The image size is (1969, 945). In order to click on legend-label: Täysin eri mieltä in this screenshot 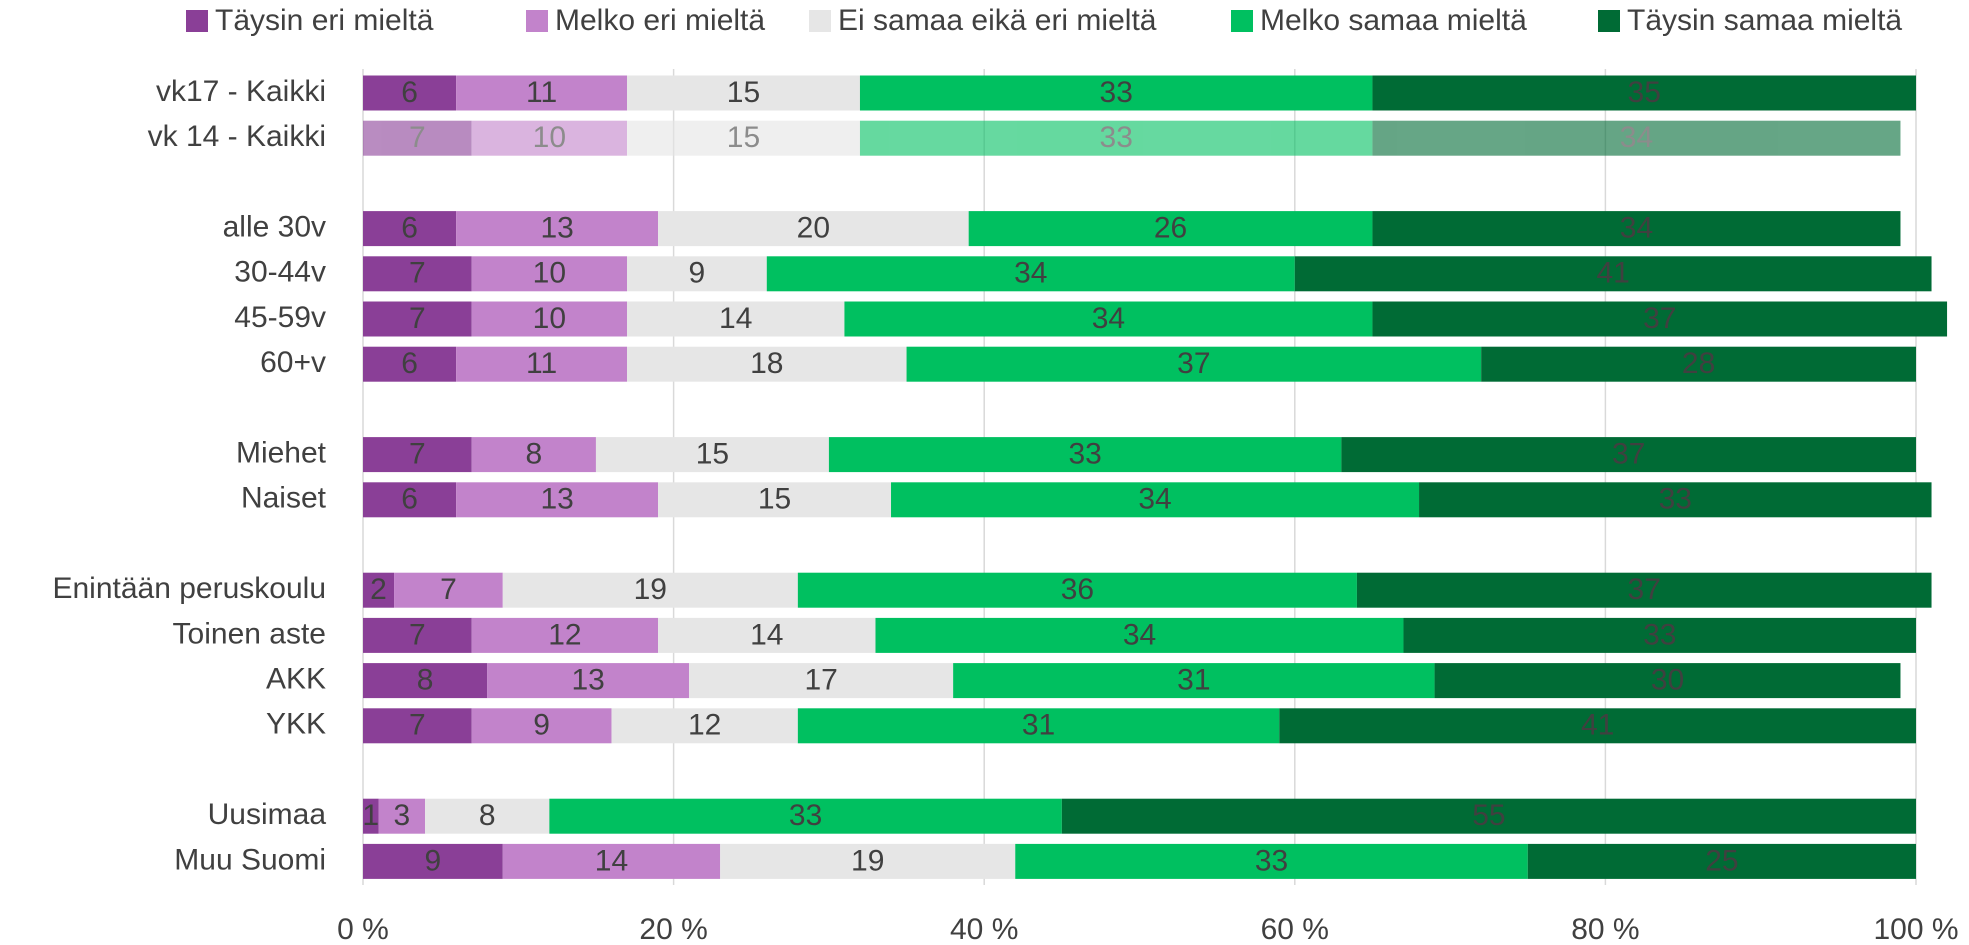, I will do `click(324, 20)`.